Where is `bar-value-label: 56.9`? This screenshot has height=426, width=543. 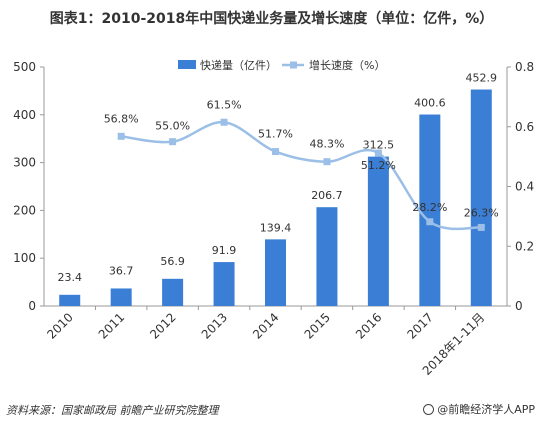 bar-value-label: 56.9 is located at coordinates (172, 261).